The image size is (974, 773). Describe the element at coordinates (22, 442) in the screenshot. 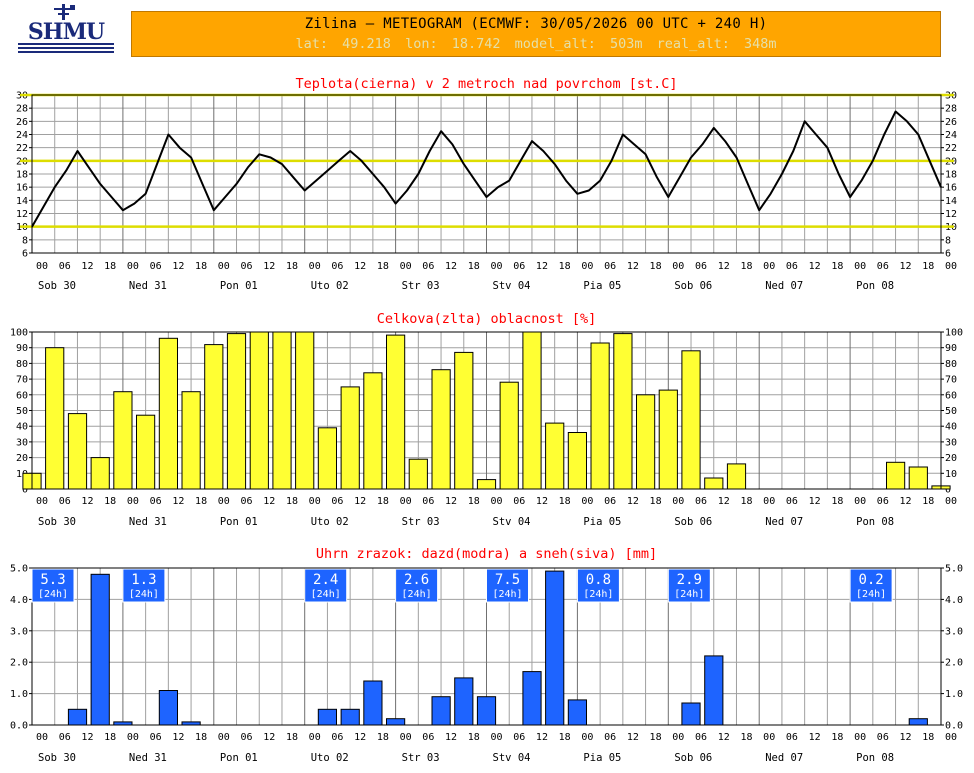

I see `y-tick-label-left: 30` at that location.